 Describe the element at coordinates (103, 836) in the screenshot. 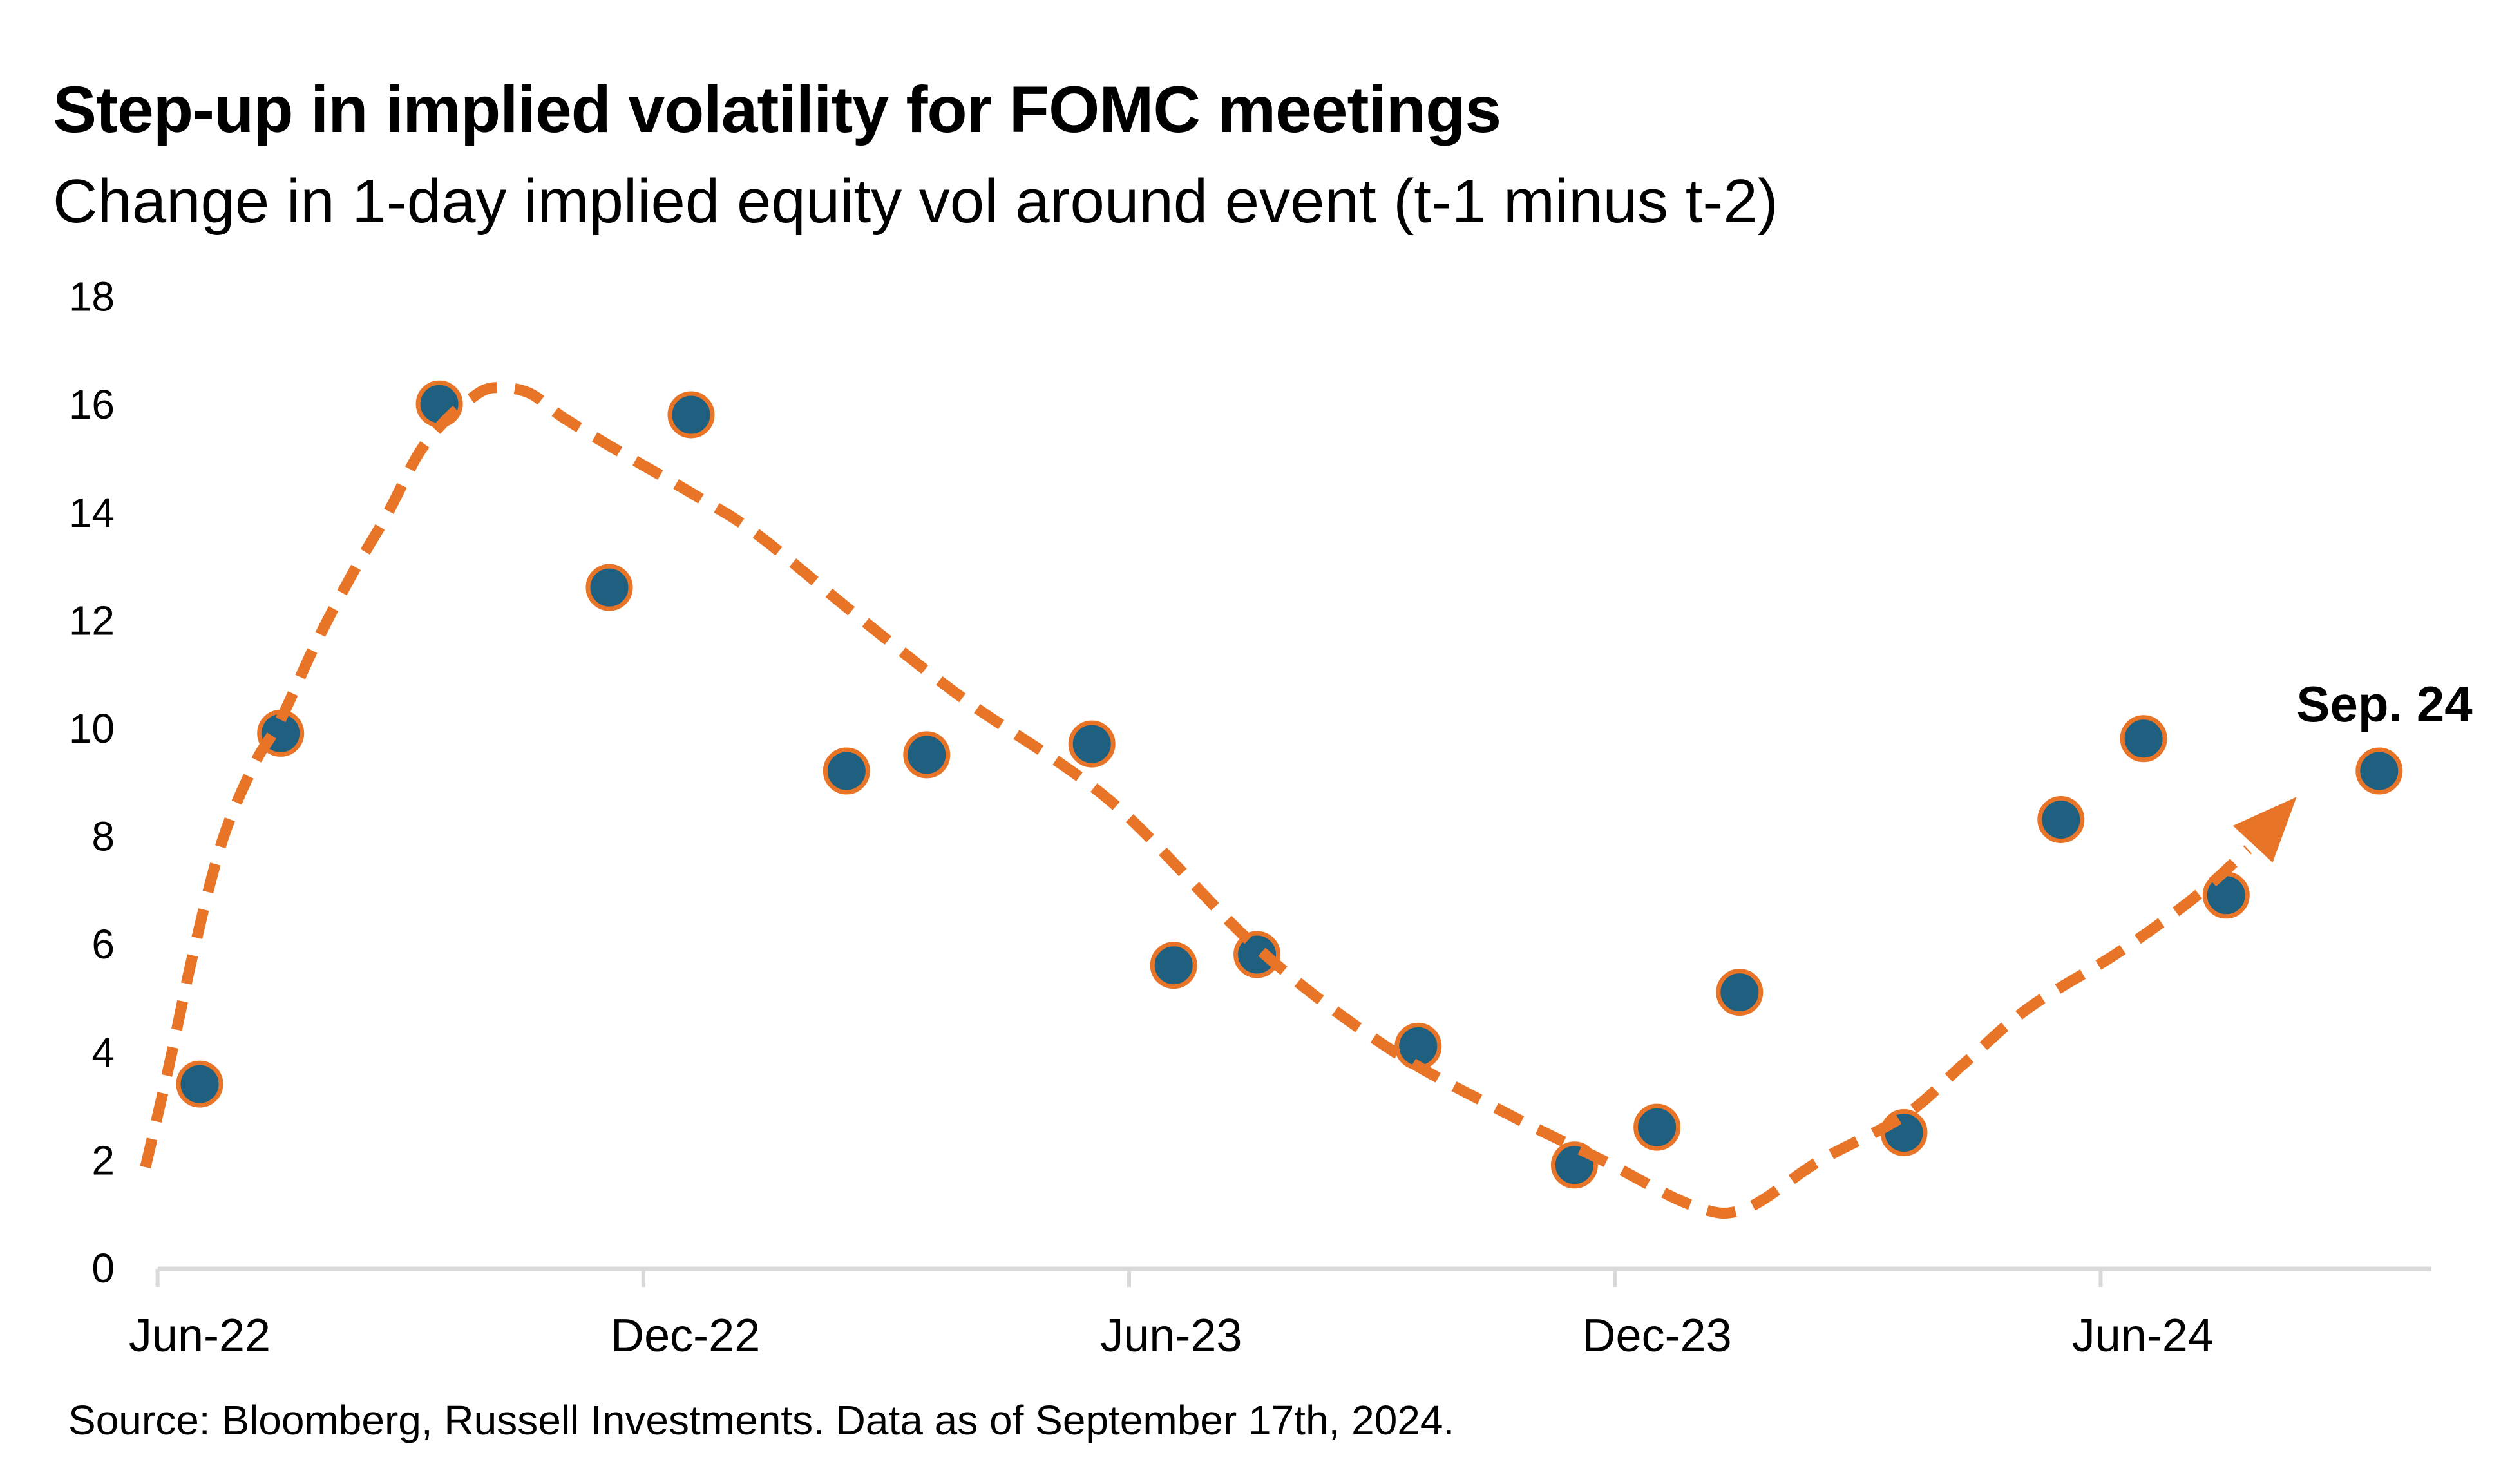

I see `y-tick-label: 8` at that location.